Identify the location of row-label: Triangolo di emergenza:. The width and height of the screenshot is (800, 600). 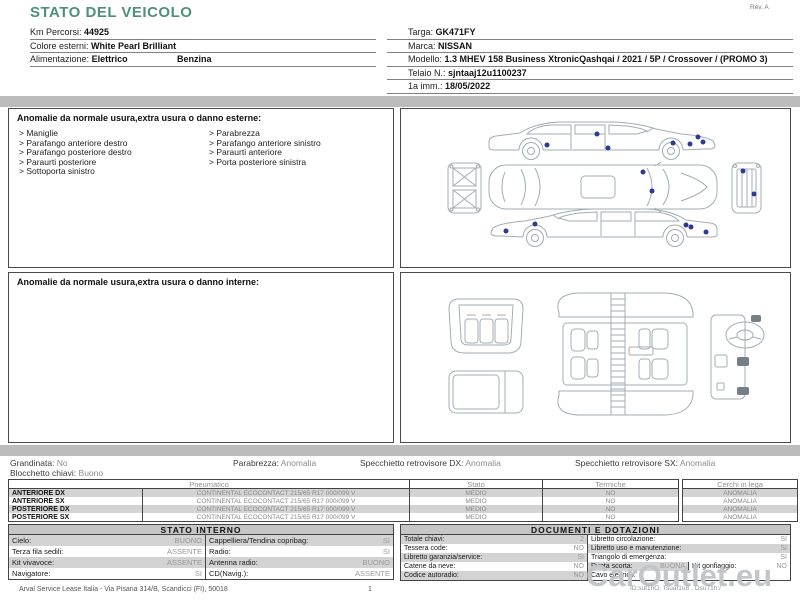
(629, 557).